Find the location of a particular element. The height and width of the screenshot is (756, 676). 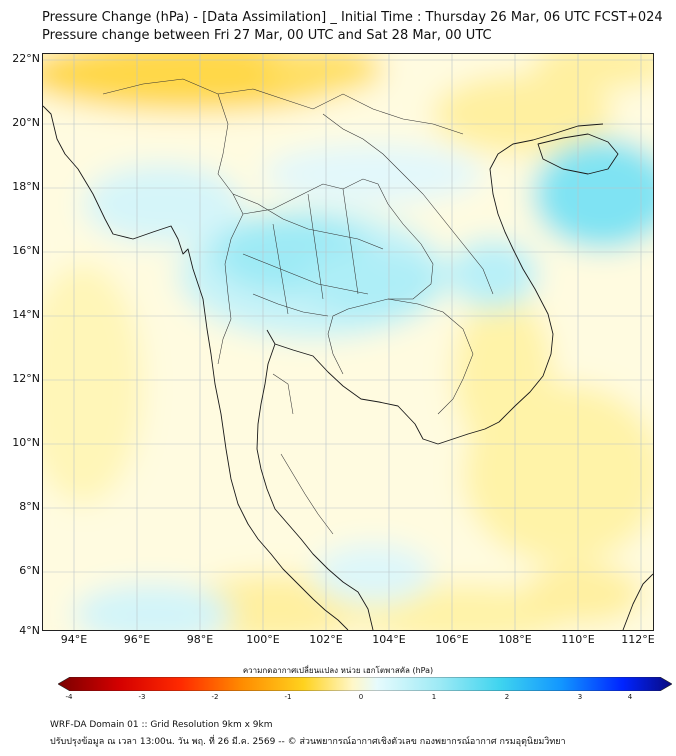

cb-tick-3: 3 is located at coordinates (580, 697).